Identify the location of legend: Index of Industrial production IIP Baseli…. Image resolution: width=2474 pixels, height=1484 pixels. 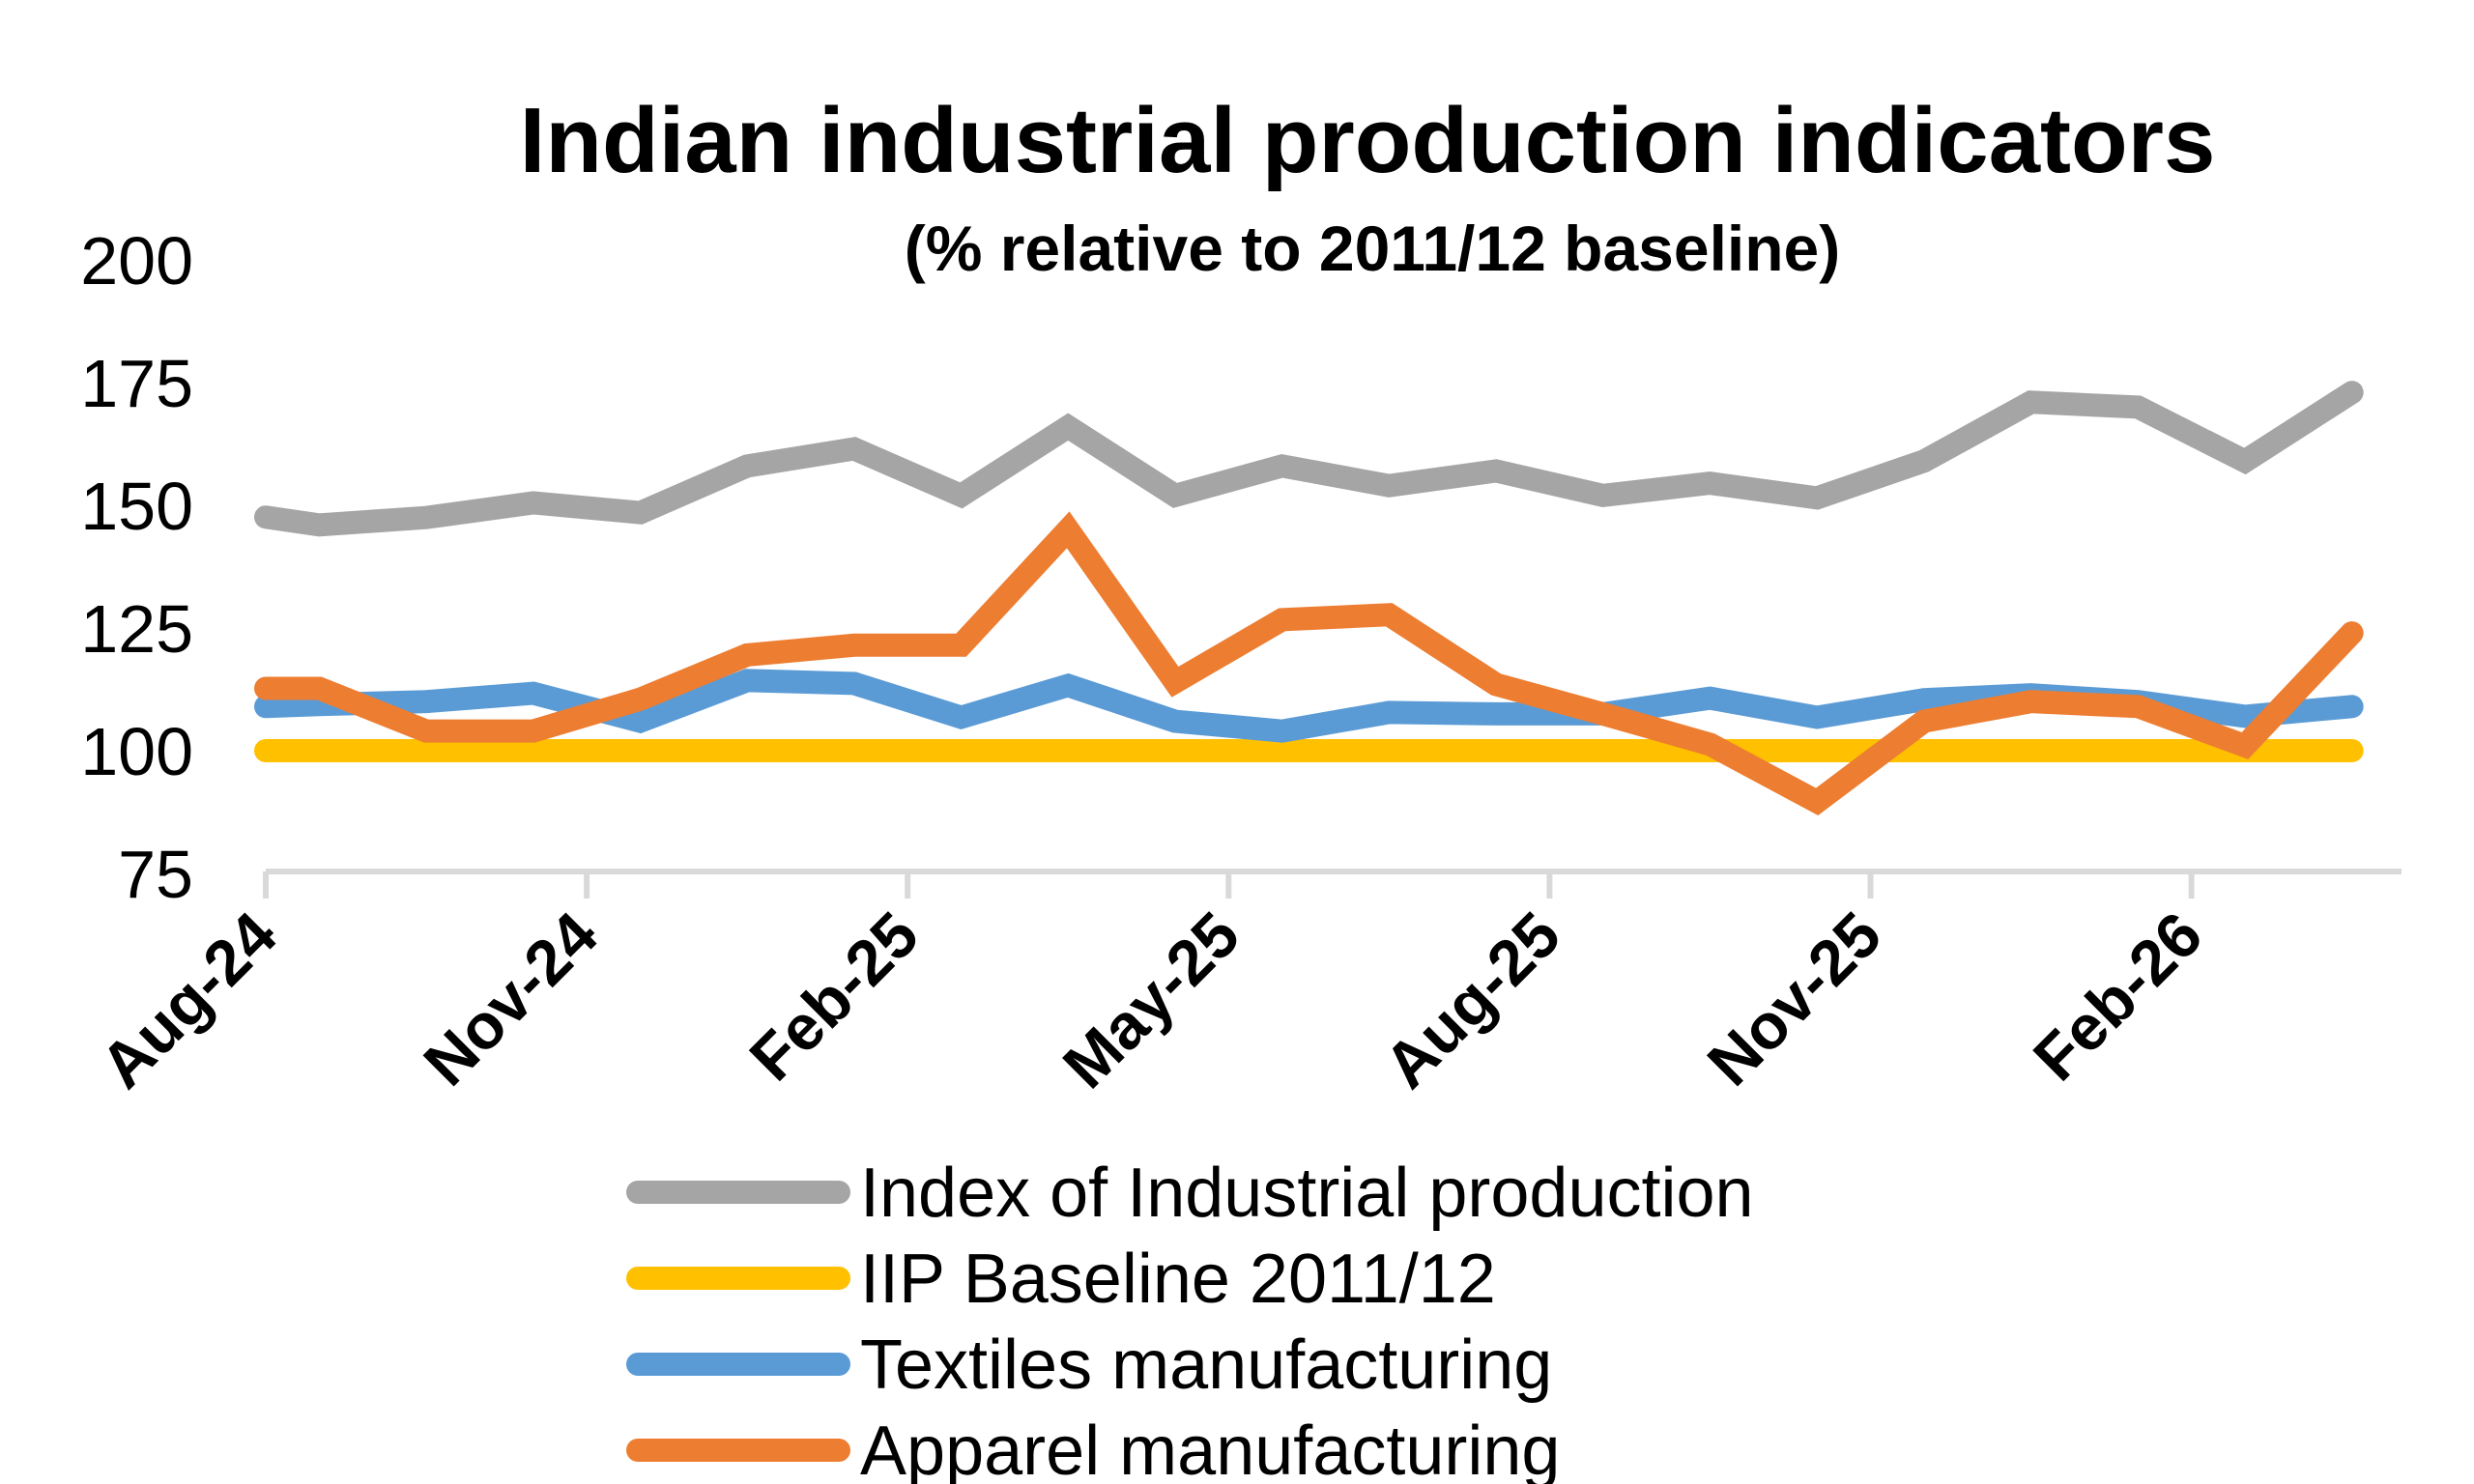
(1190, 1320).